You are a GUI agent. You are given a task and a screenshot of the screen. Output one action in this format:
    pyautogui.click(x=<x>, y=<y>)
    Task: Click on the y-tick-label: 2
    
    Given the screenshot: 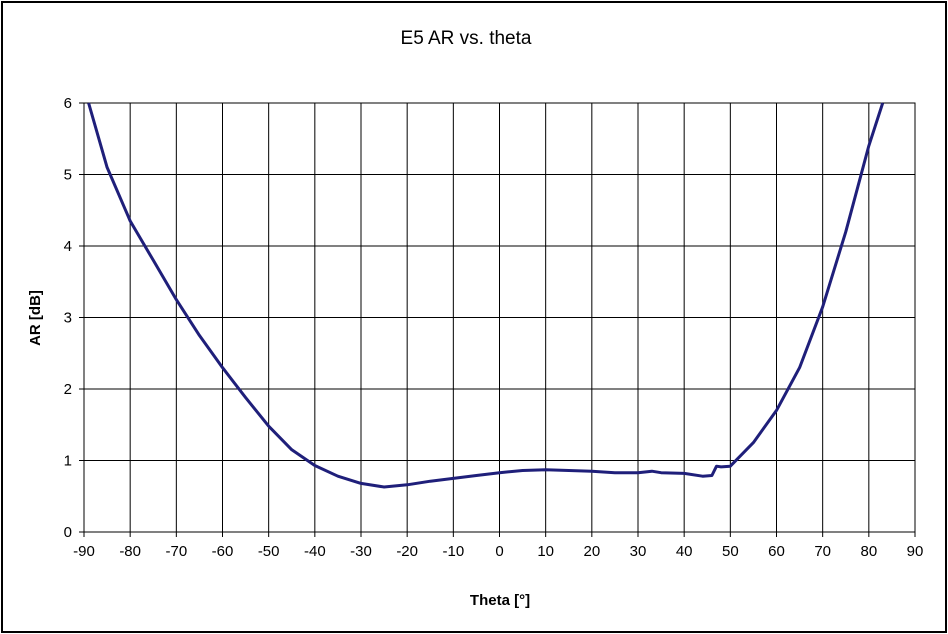 What is the action you would take?
    pyautogui.click(x=68, y=389)
    